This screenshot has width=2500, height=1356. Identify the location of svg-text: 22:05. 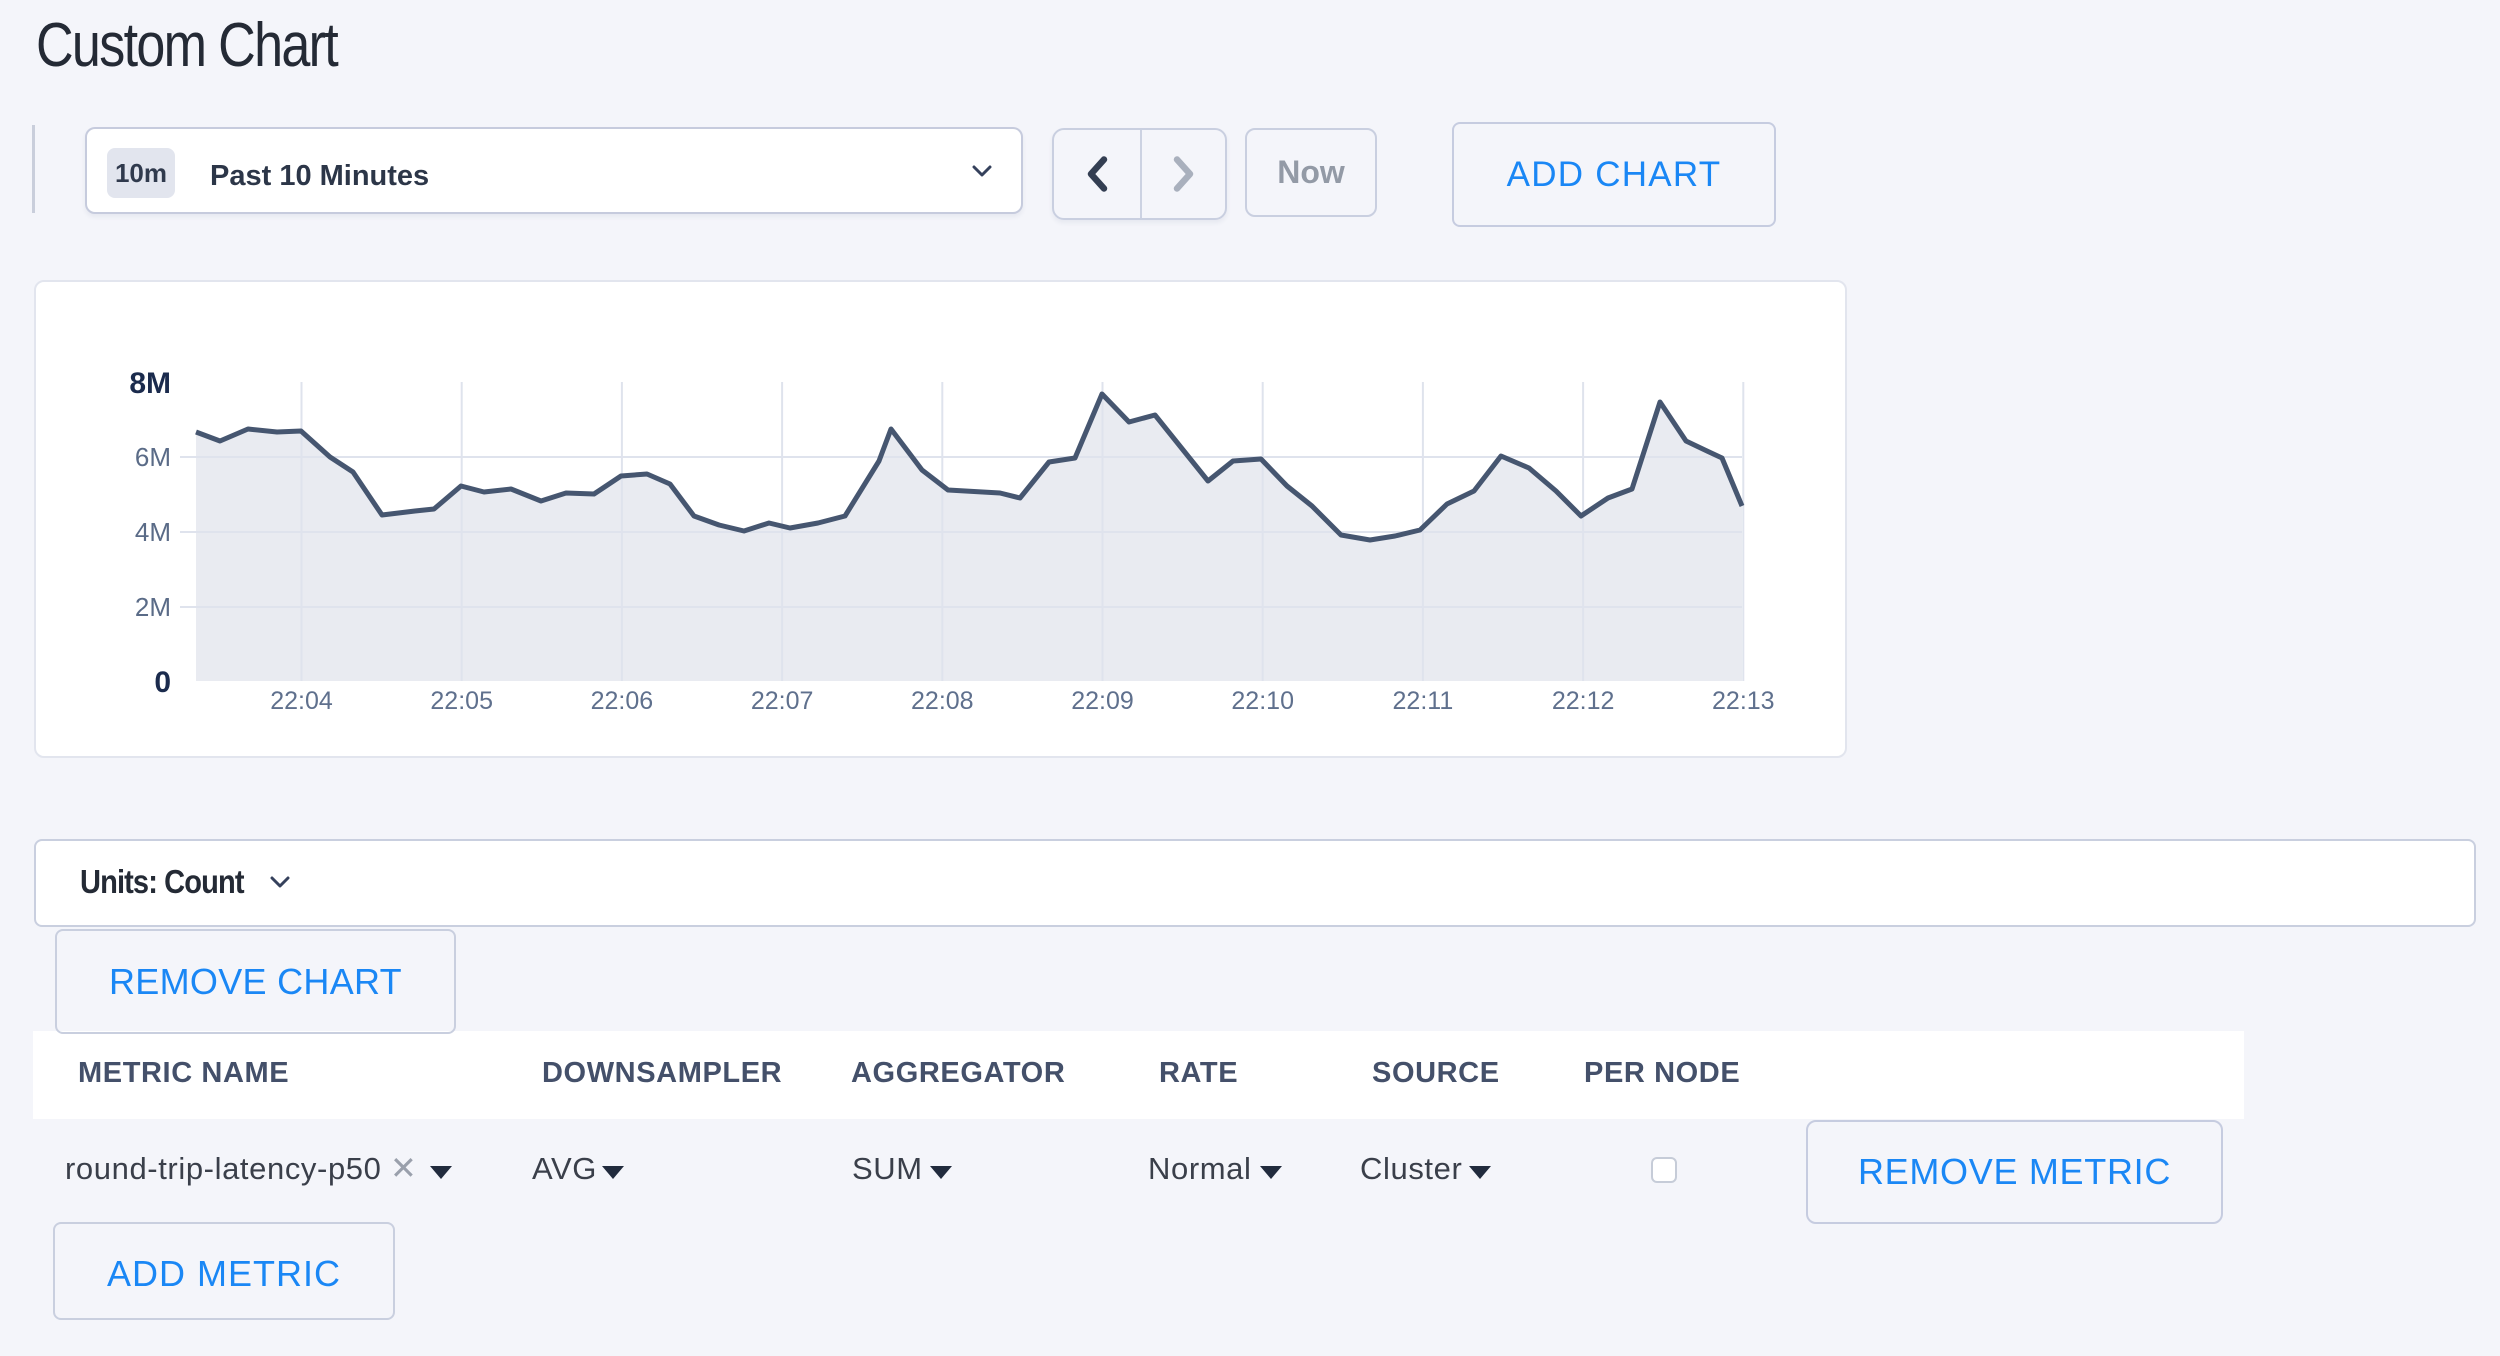
(461, 701).